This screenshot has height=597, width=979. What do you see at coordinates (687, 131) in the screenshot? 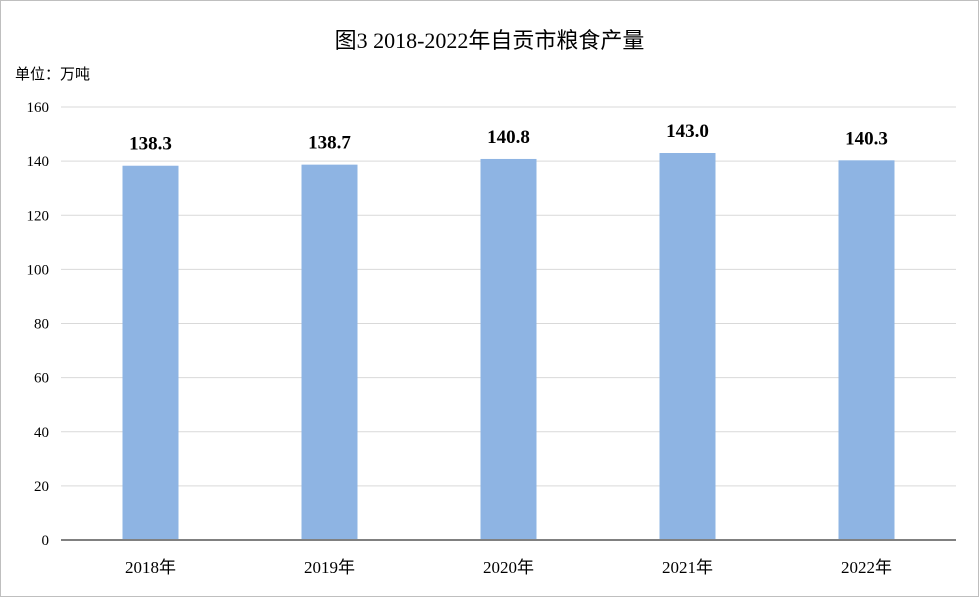
I see `data-label: 143.0` at bounding box center [687, 131].